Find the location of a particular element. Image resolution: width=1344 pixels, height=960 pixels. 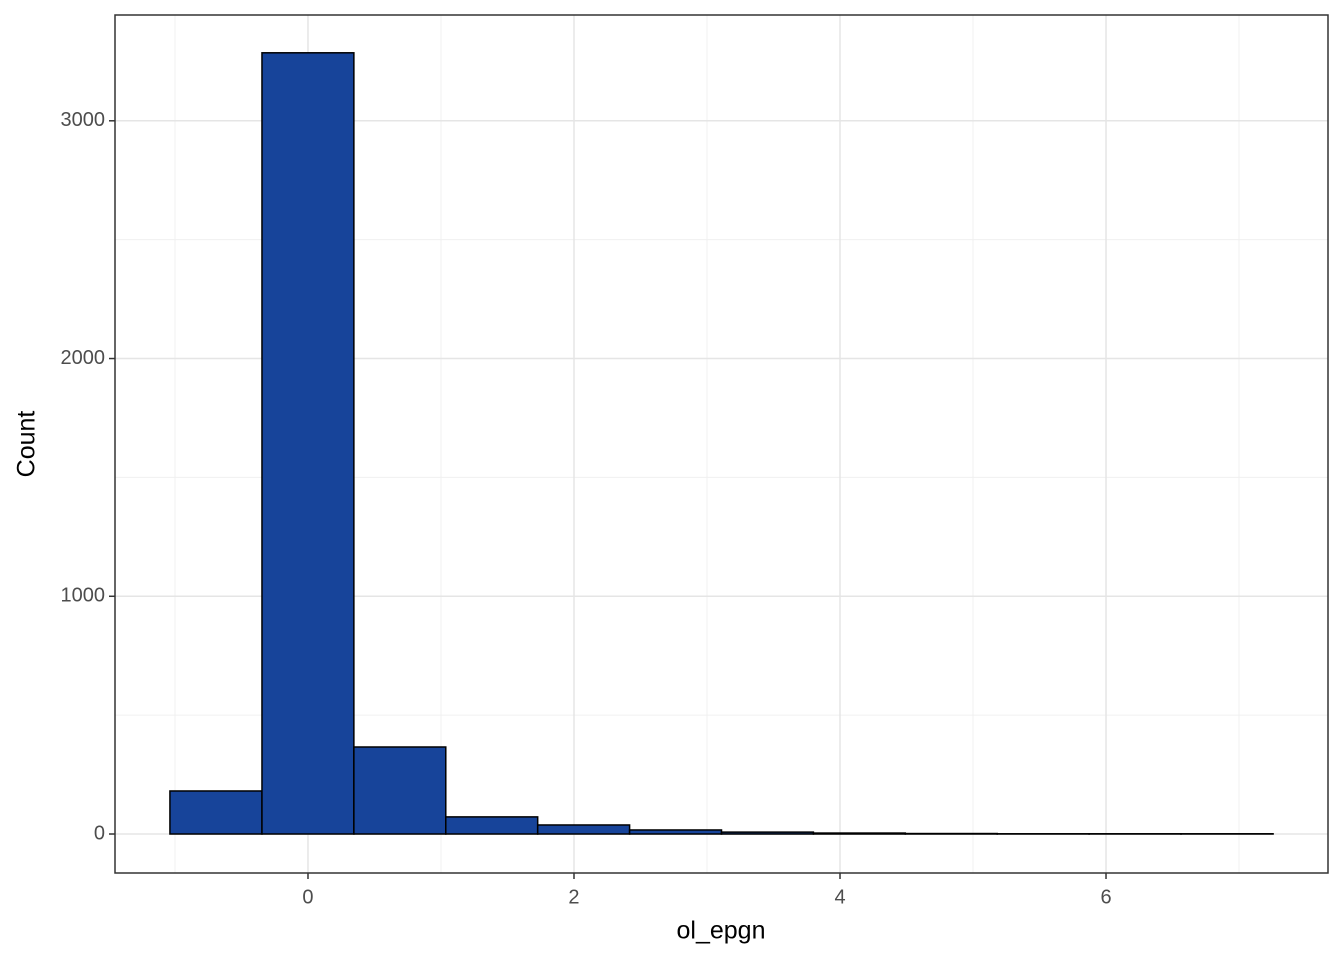

x-tick-label: 2 is located at coordinates (573, 897).